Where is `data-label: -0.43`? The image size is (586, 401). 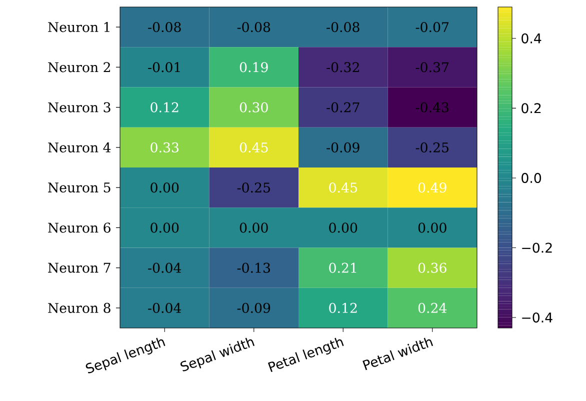 data-label: -0.43 is located at coordinates (432, 107).